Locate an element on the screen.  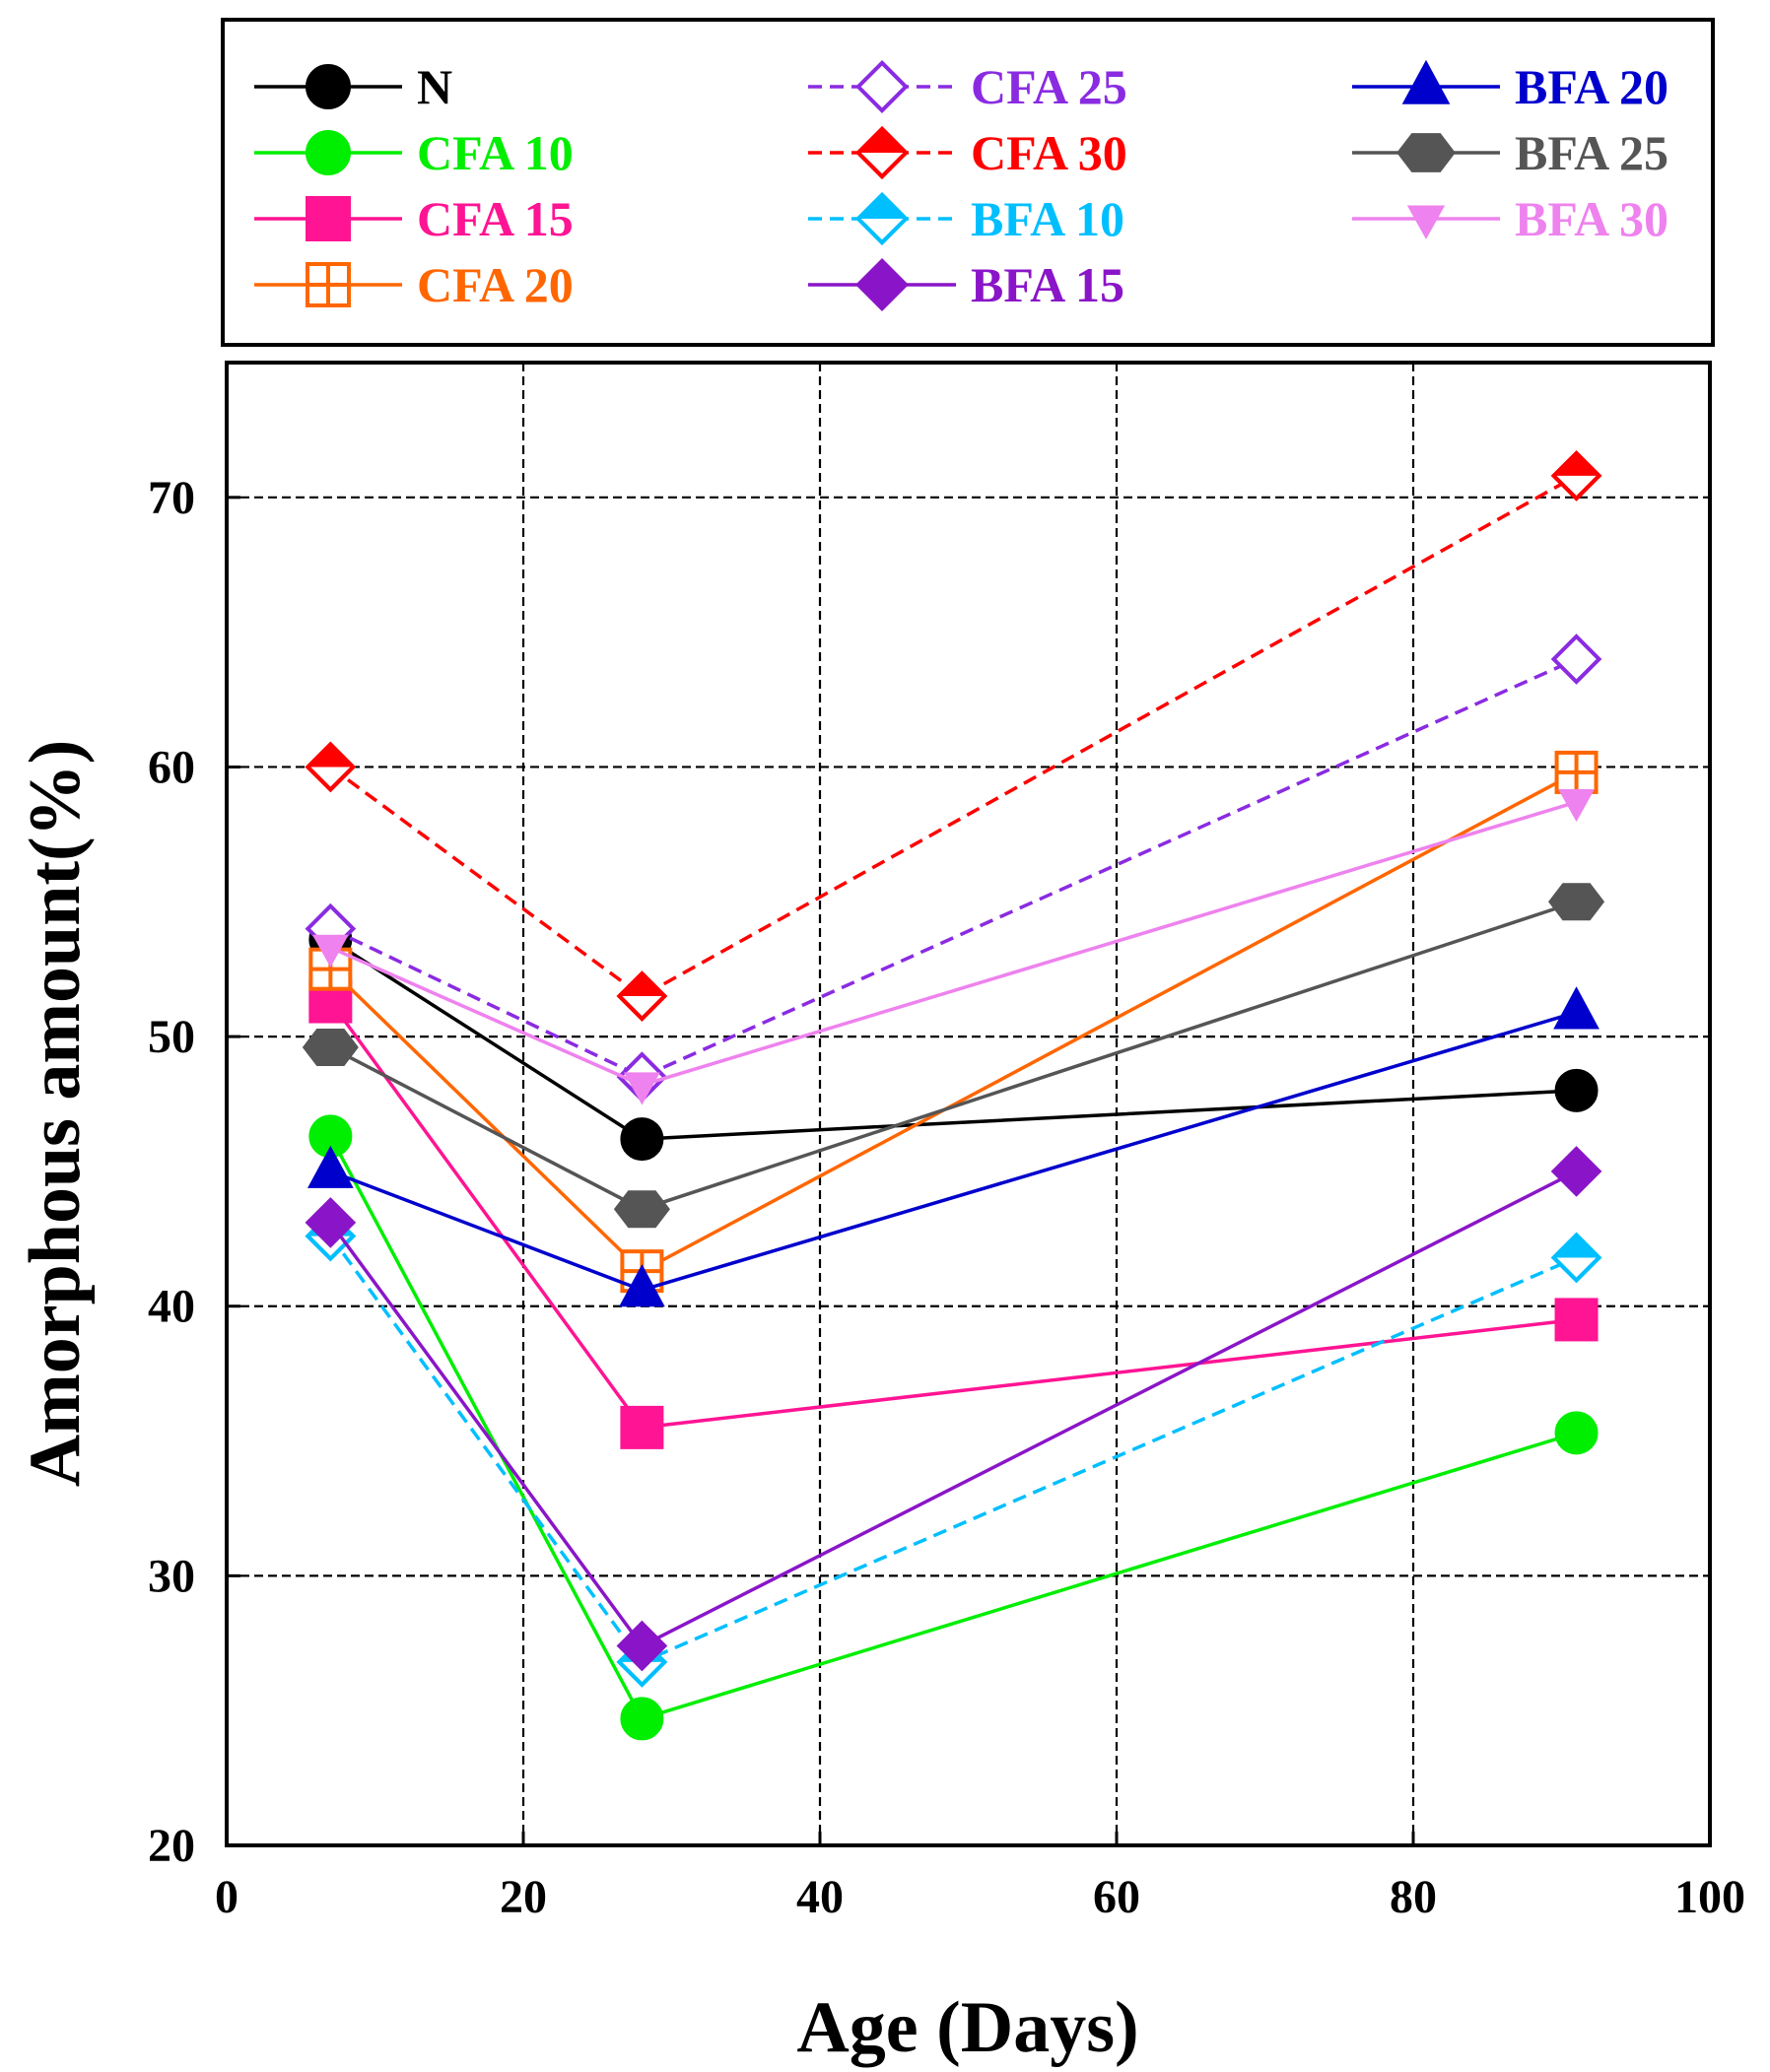
legend-entry-cfa-15: CFA 15 is located at coordinates (414, 219).